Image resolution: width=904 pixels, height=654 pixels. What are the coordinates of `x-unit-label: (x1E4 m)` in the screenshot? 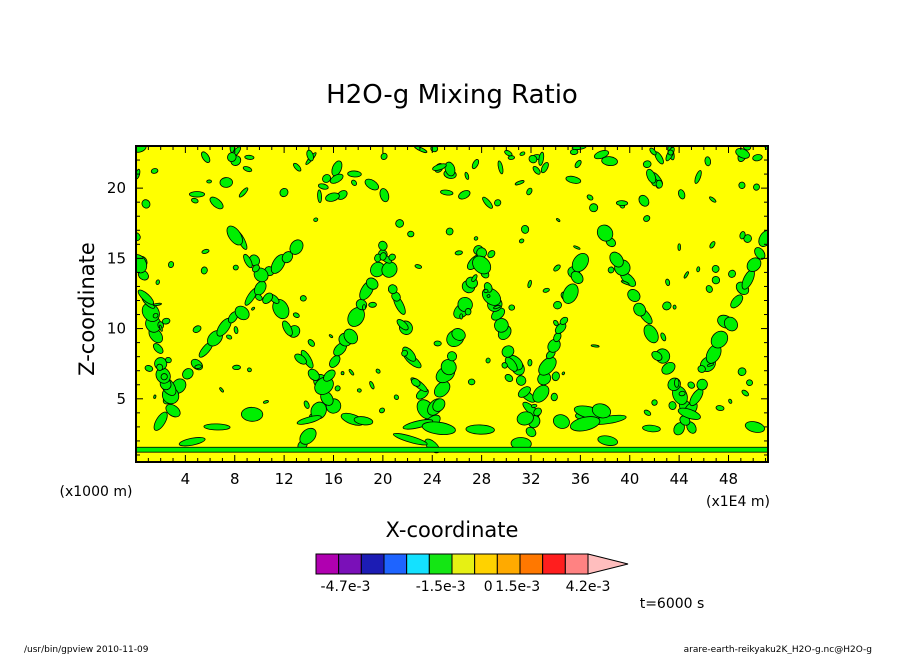 It's located at (738, 502).